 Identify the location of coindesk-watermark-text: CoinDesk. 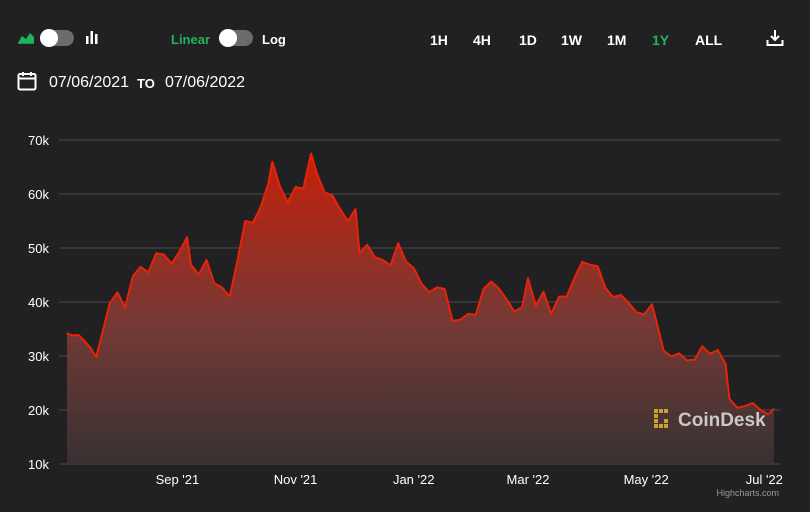
(722, 420).